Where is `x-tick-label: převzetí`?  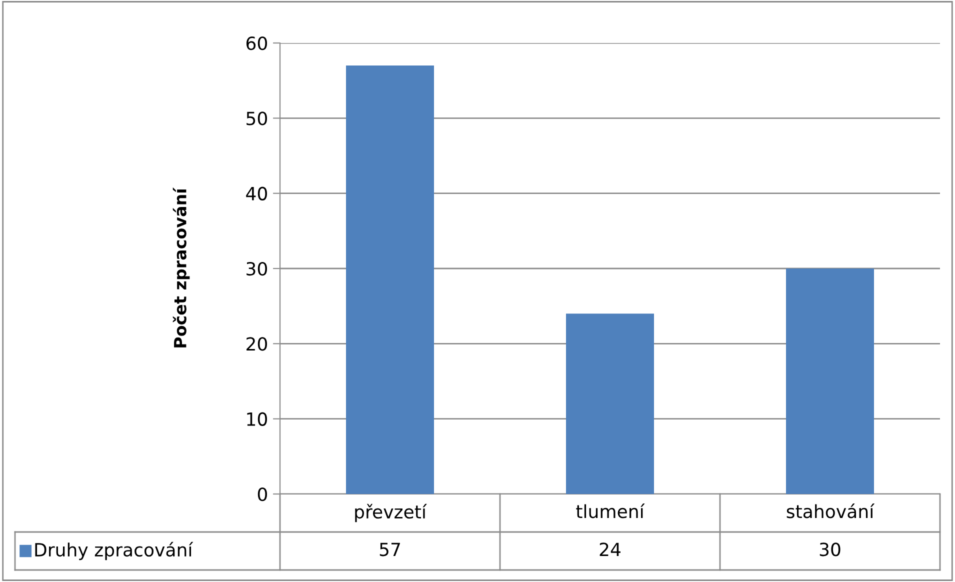 x-tick-label: převzetí is located at coordinates (391, 513).